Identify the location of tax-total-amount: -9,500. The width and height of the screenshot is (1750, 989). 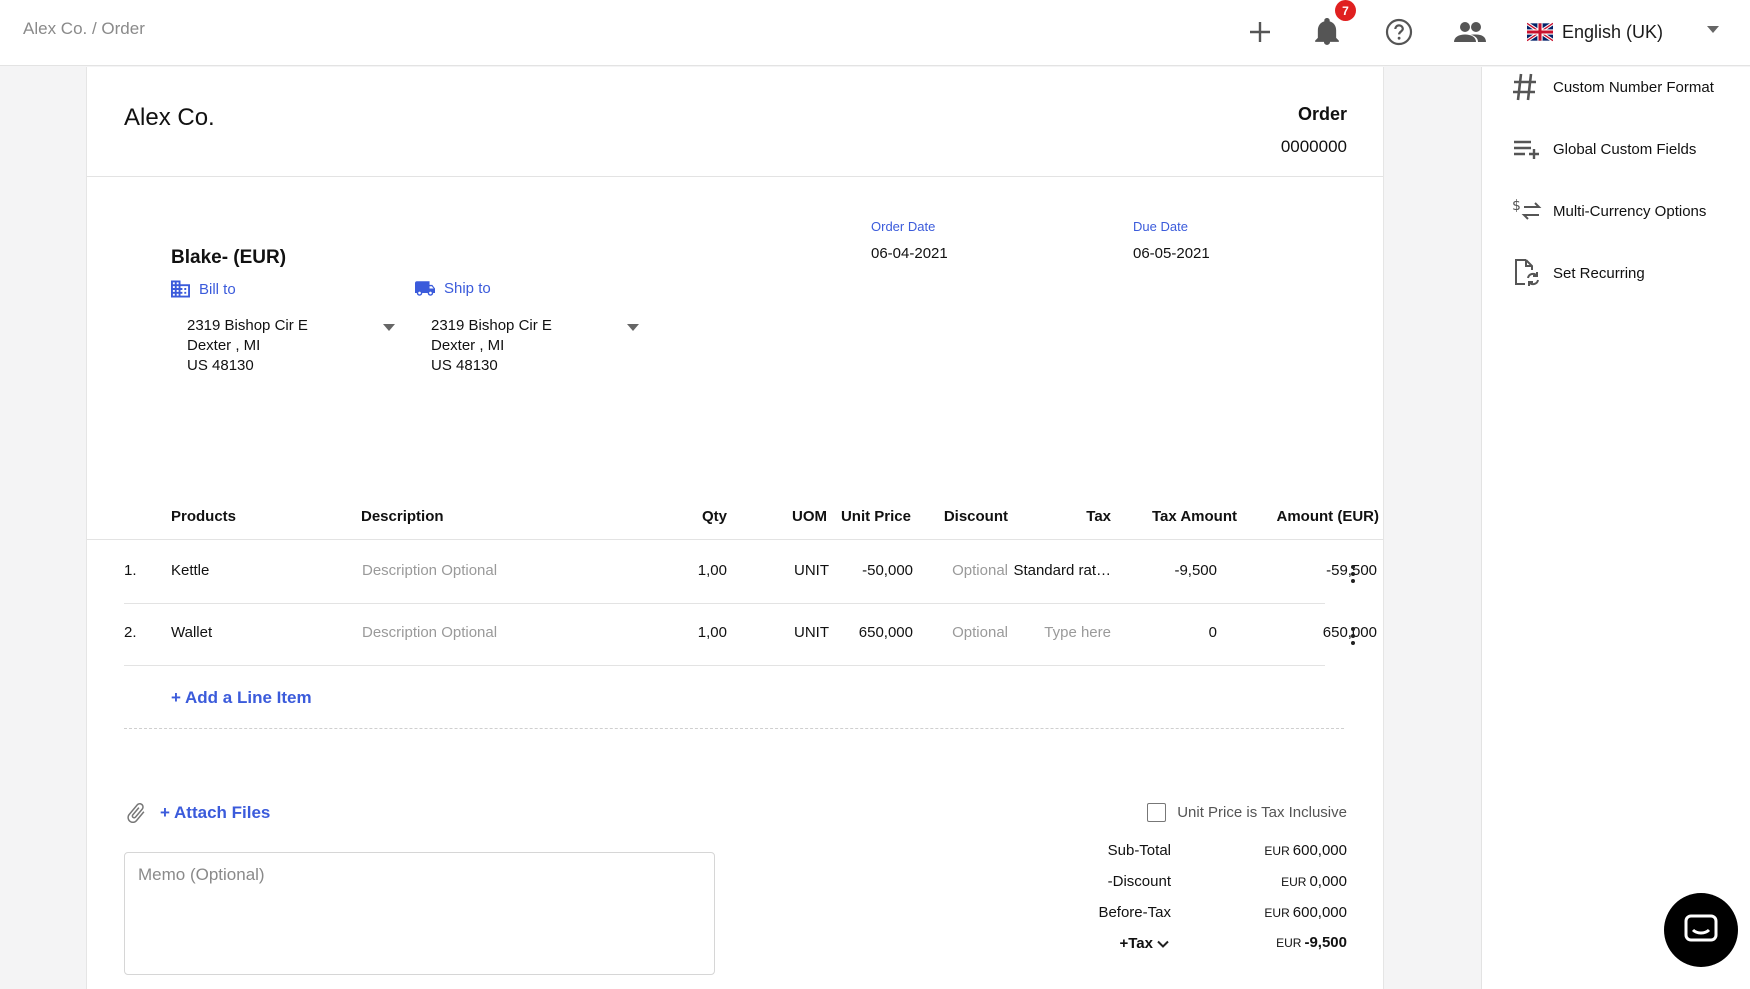
(1325, 942).